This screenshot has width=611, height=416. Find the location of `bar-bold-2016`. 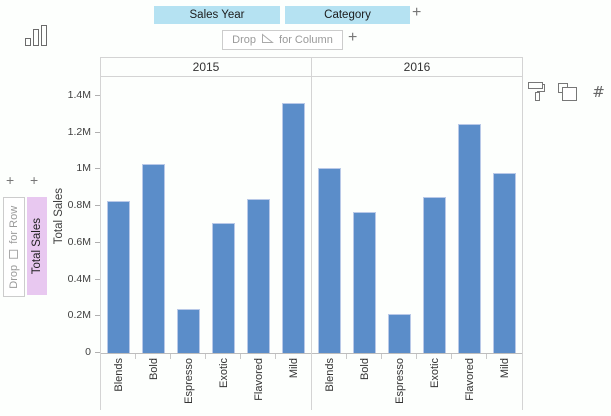

bar-bold-2016 is located at coordinates (364, 282).